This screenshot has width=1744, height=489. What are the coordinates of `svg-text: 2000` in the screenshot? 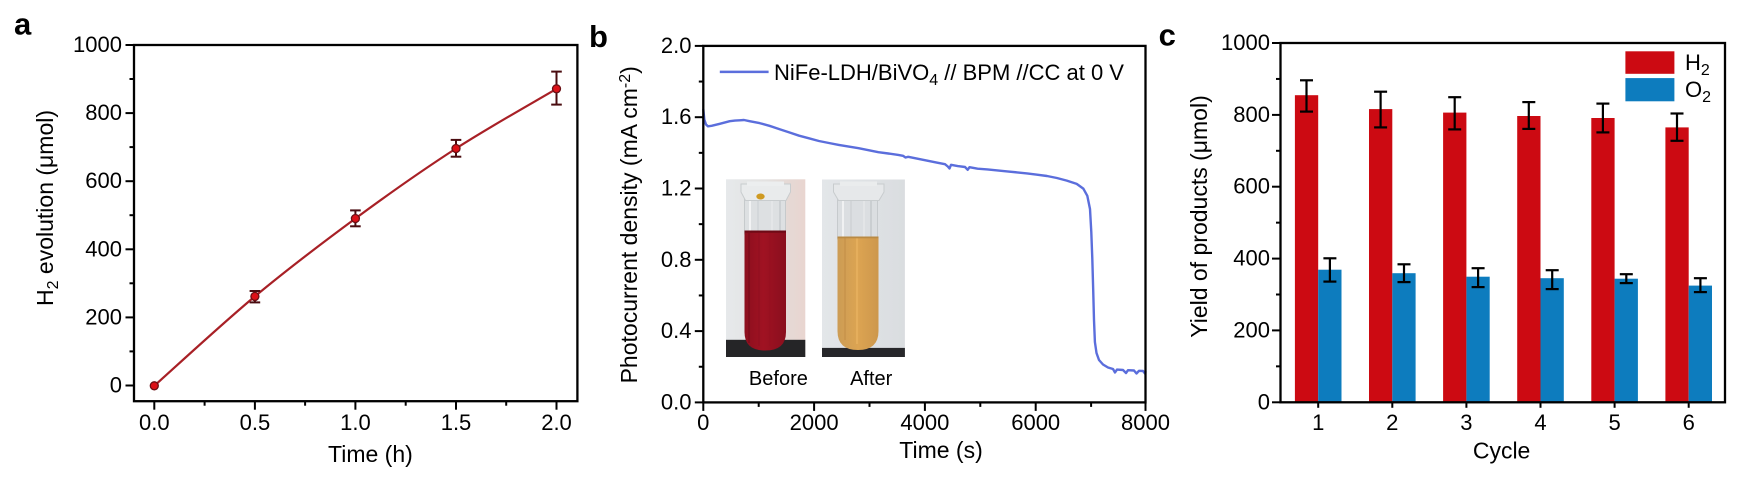 It's located at (814, 422).